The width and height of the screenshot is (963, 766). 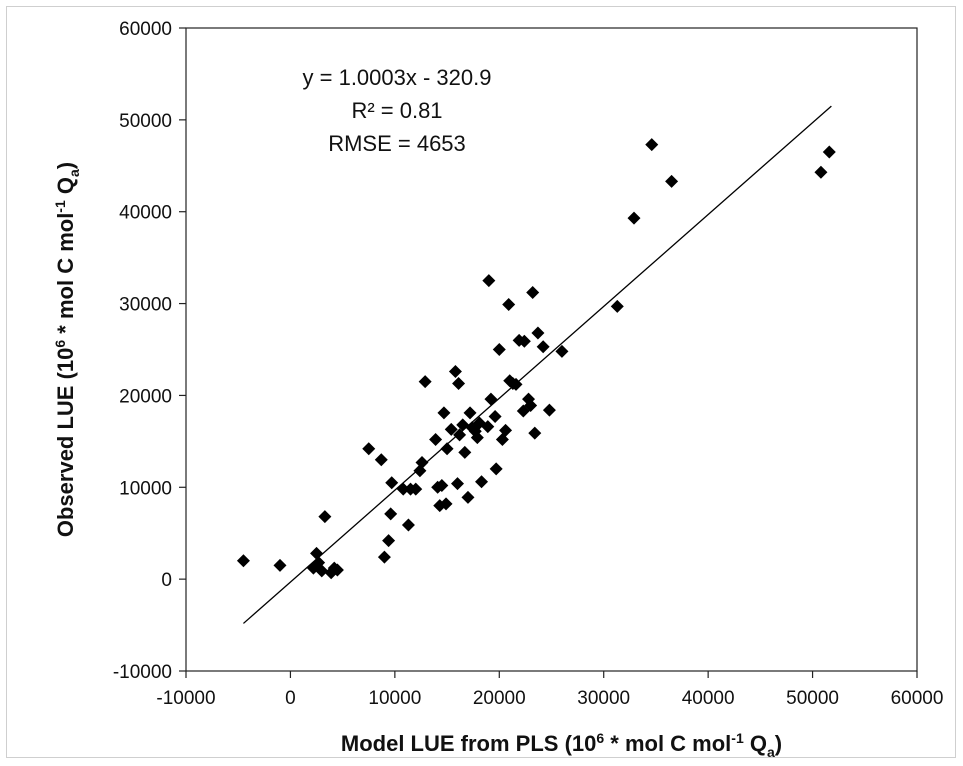 I want to click on x-tick-label: 60000, so click(x=917, y=698).